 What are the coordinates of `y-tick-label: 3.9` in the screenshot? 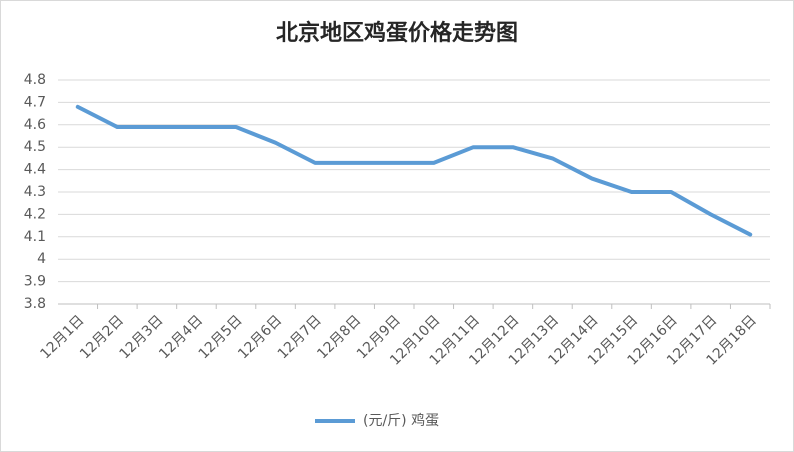 It's located at (35, 282).